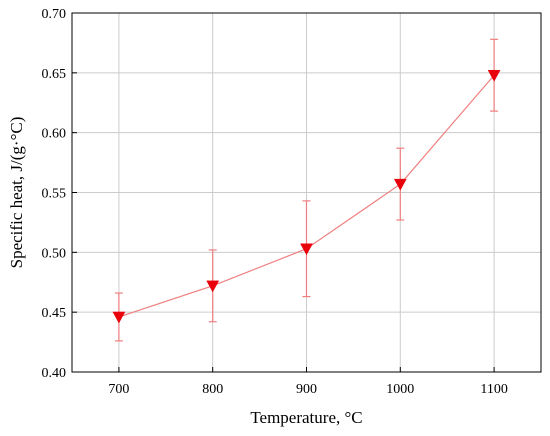 This screenshot has width=550, height=436. I want to click on y-axis: 0.40 0.45 0.50 0.55 0.60 0.65 0.70, so click(59, 194).